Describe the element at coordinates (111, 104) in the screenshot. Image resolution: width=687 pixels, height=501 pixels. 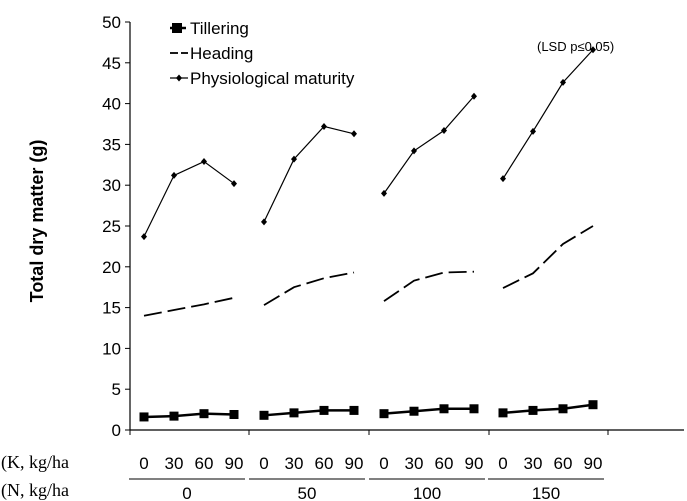
I see `y-tick-label: 40` at that location.